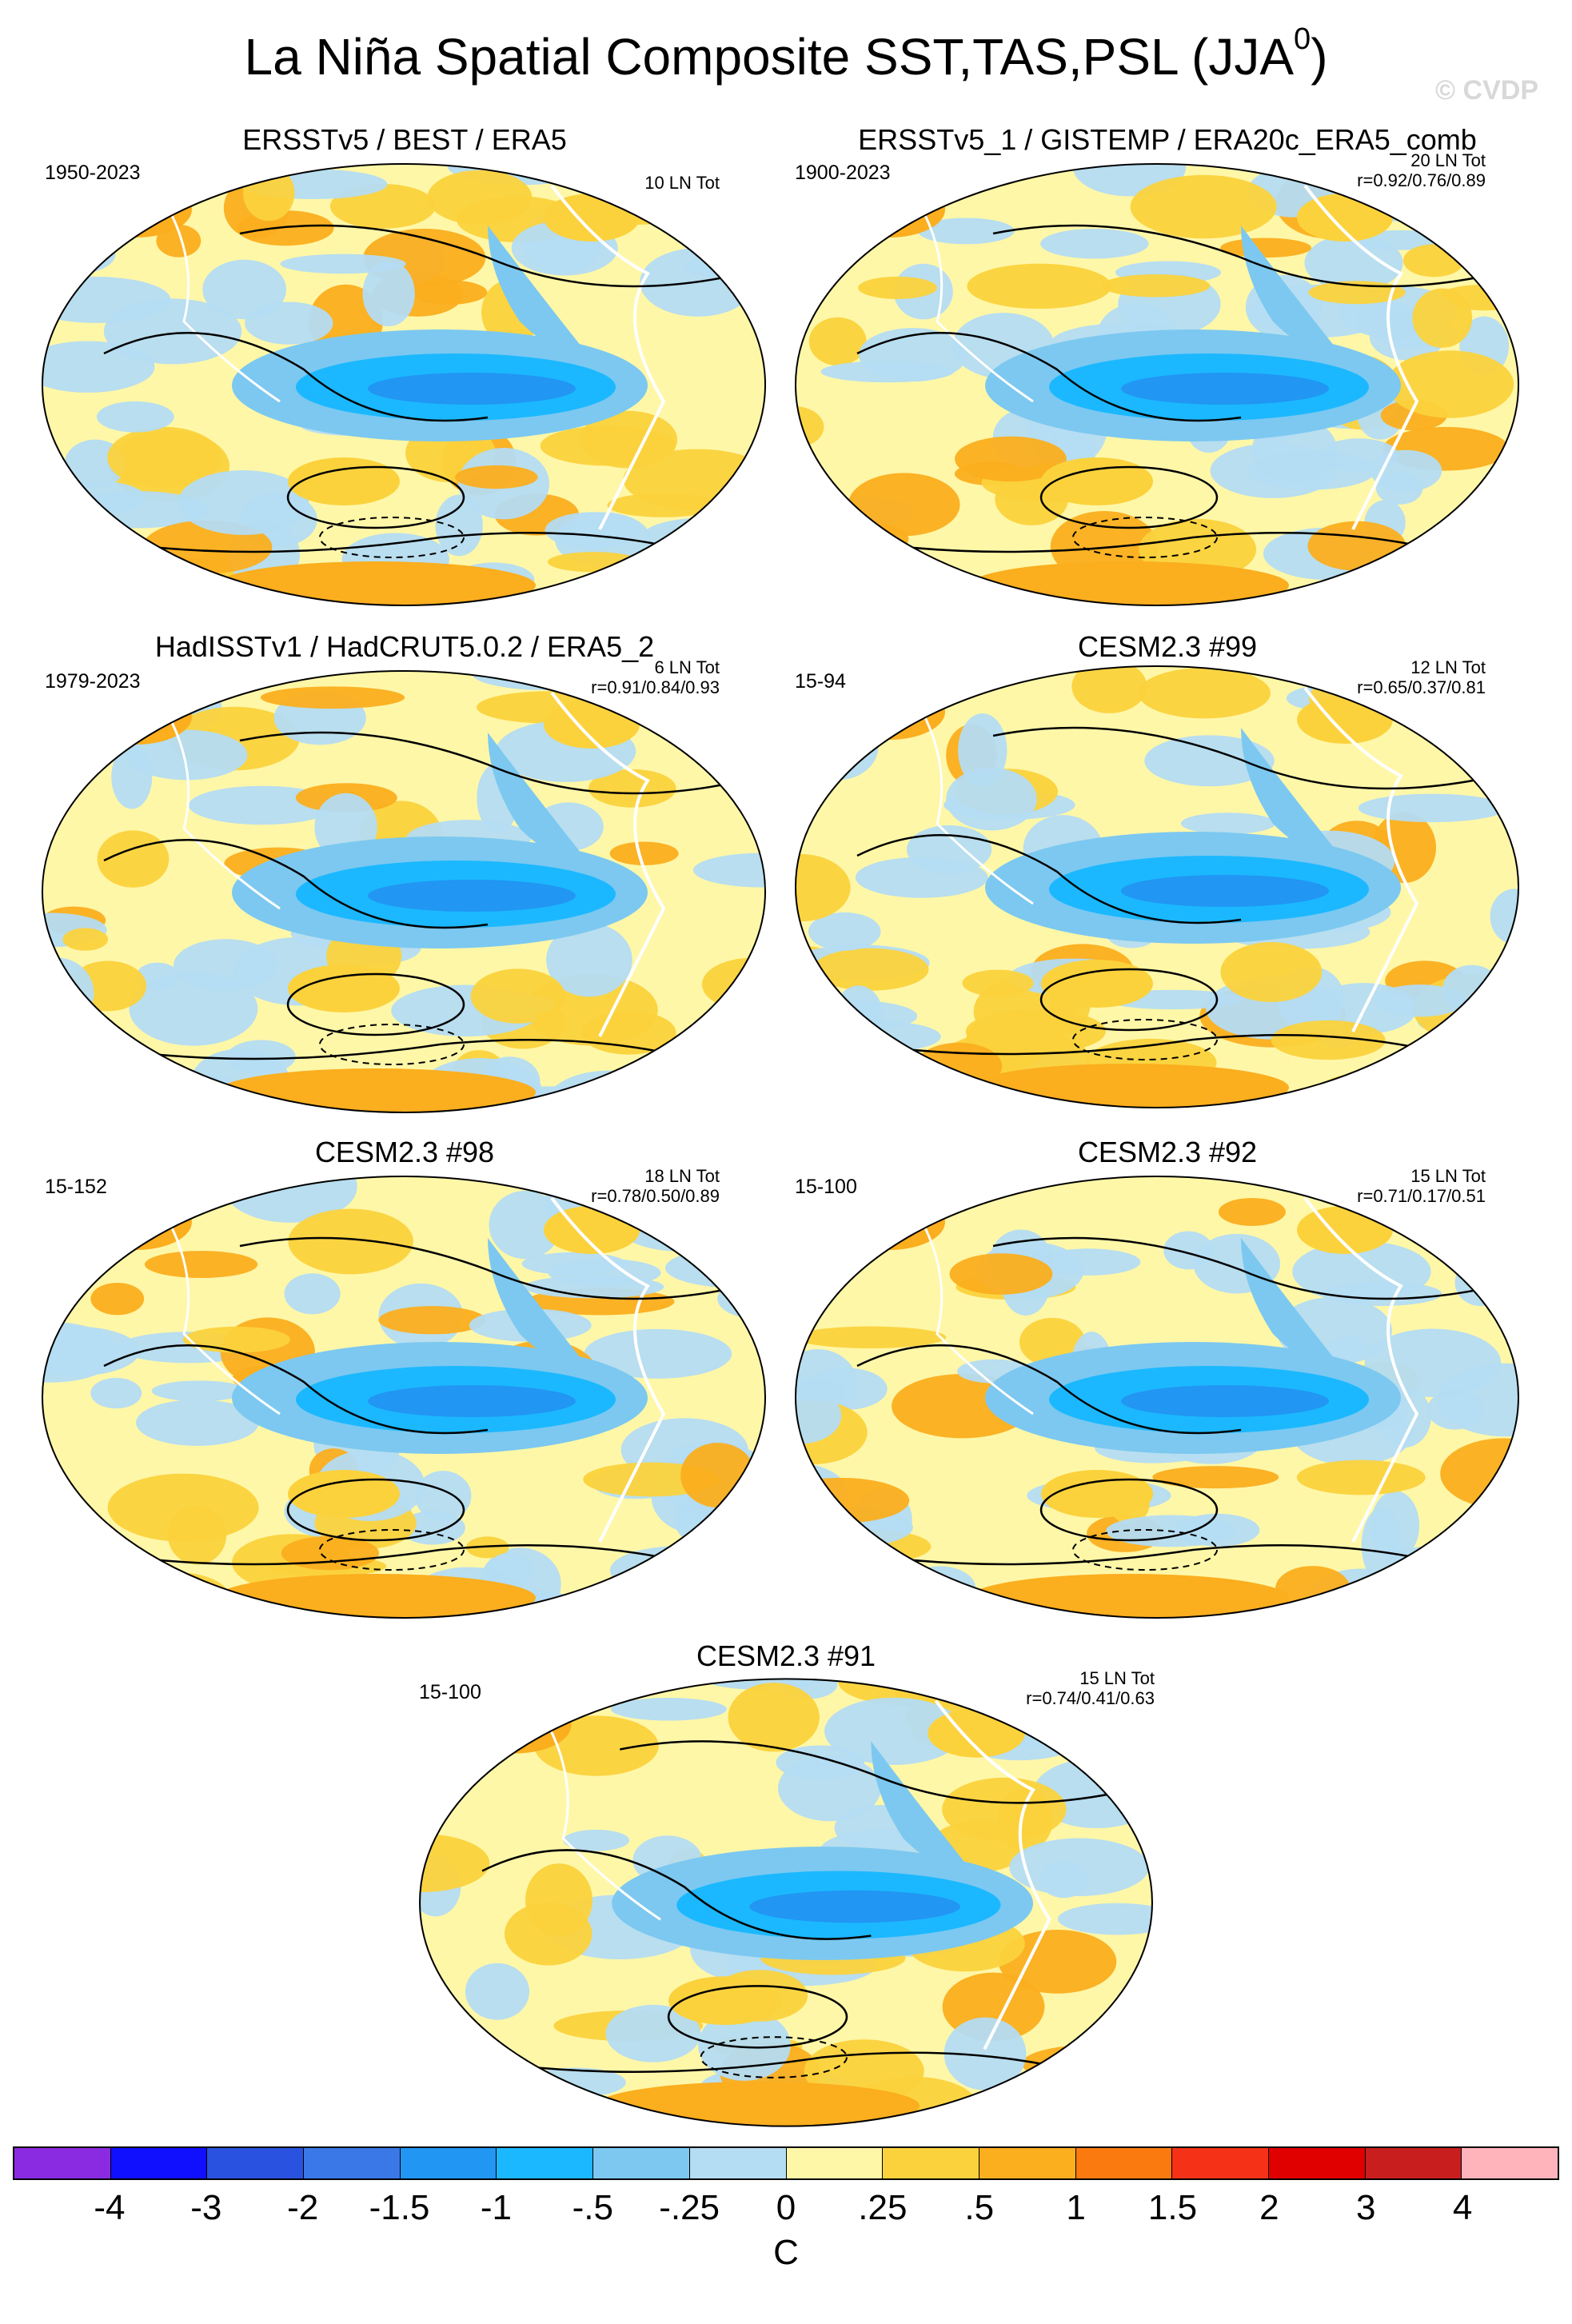 The image size is (1572, 2324). What do you see at coordinates (656, 677) in the screenshot?
I see `panel-3-count: 6 LN Tot r=0.91/0.84/0.93` at bounding box center [656, 677].